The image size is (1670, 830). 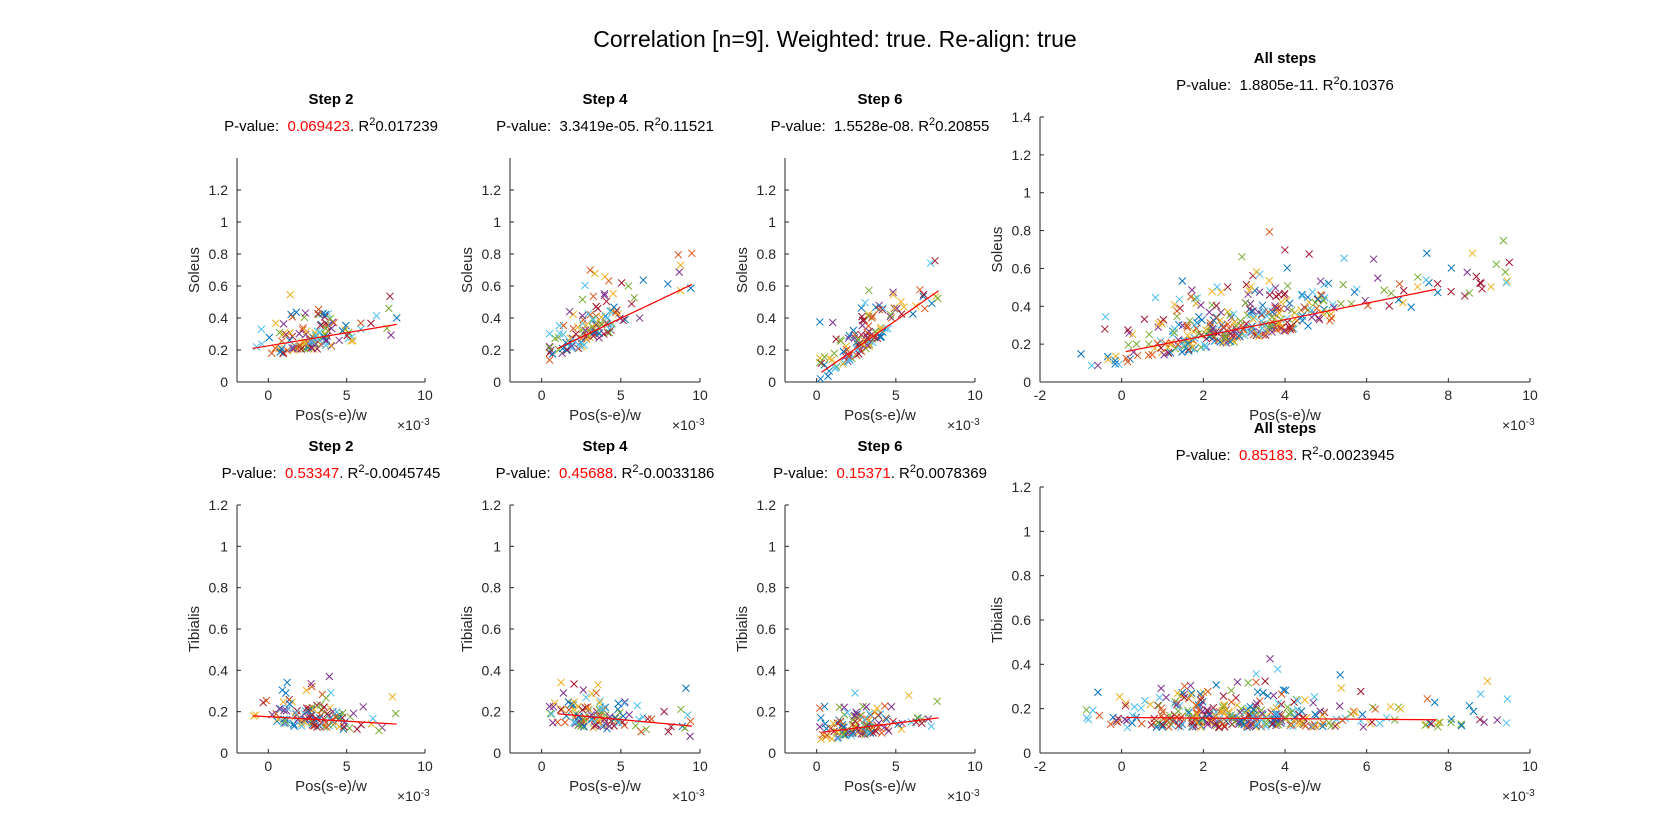 I want to click on p-value-label: P-value:, so click(x=251, y=126).